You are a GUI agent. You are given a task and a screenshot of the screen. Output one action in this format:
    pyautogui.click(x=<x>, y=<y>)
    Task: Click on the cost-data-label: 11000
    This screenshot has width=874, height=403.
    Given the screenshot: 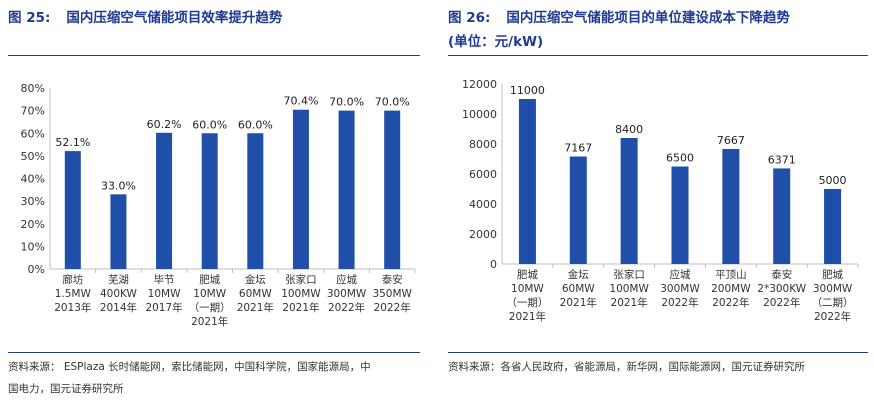 What is the action you would take?
    pyautogui.click(x=527, y=90)
    